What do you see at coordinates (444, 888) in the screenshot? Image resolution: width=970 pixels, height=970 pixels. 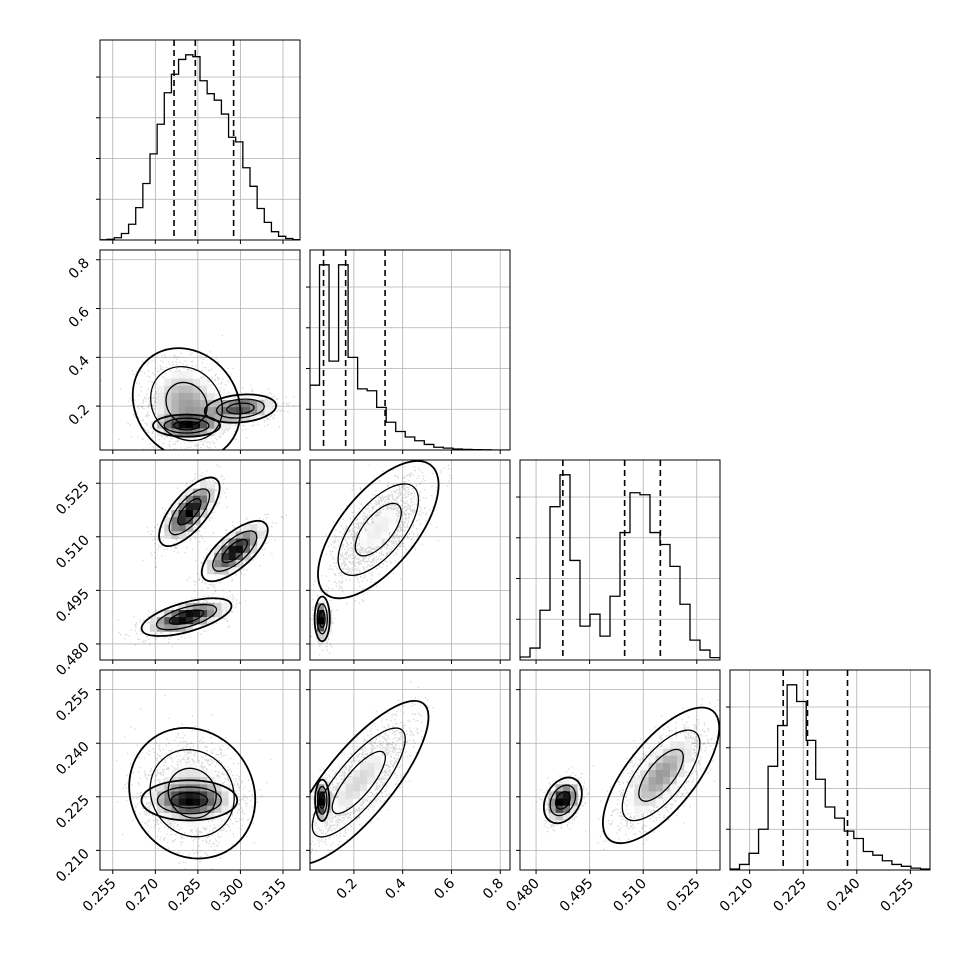 I see `x-tick-label: 0.6` at bounding box center [444, 888].